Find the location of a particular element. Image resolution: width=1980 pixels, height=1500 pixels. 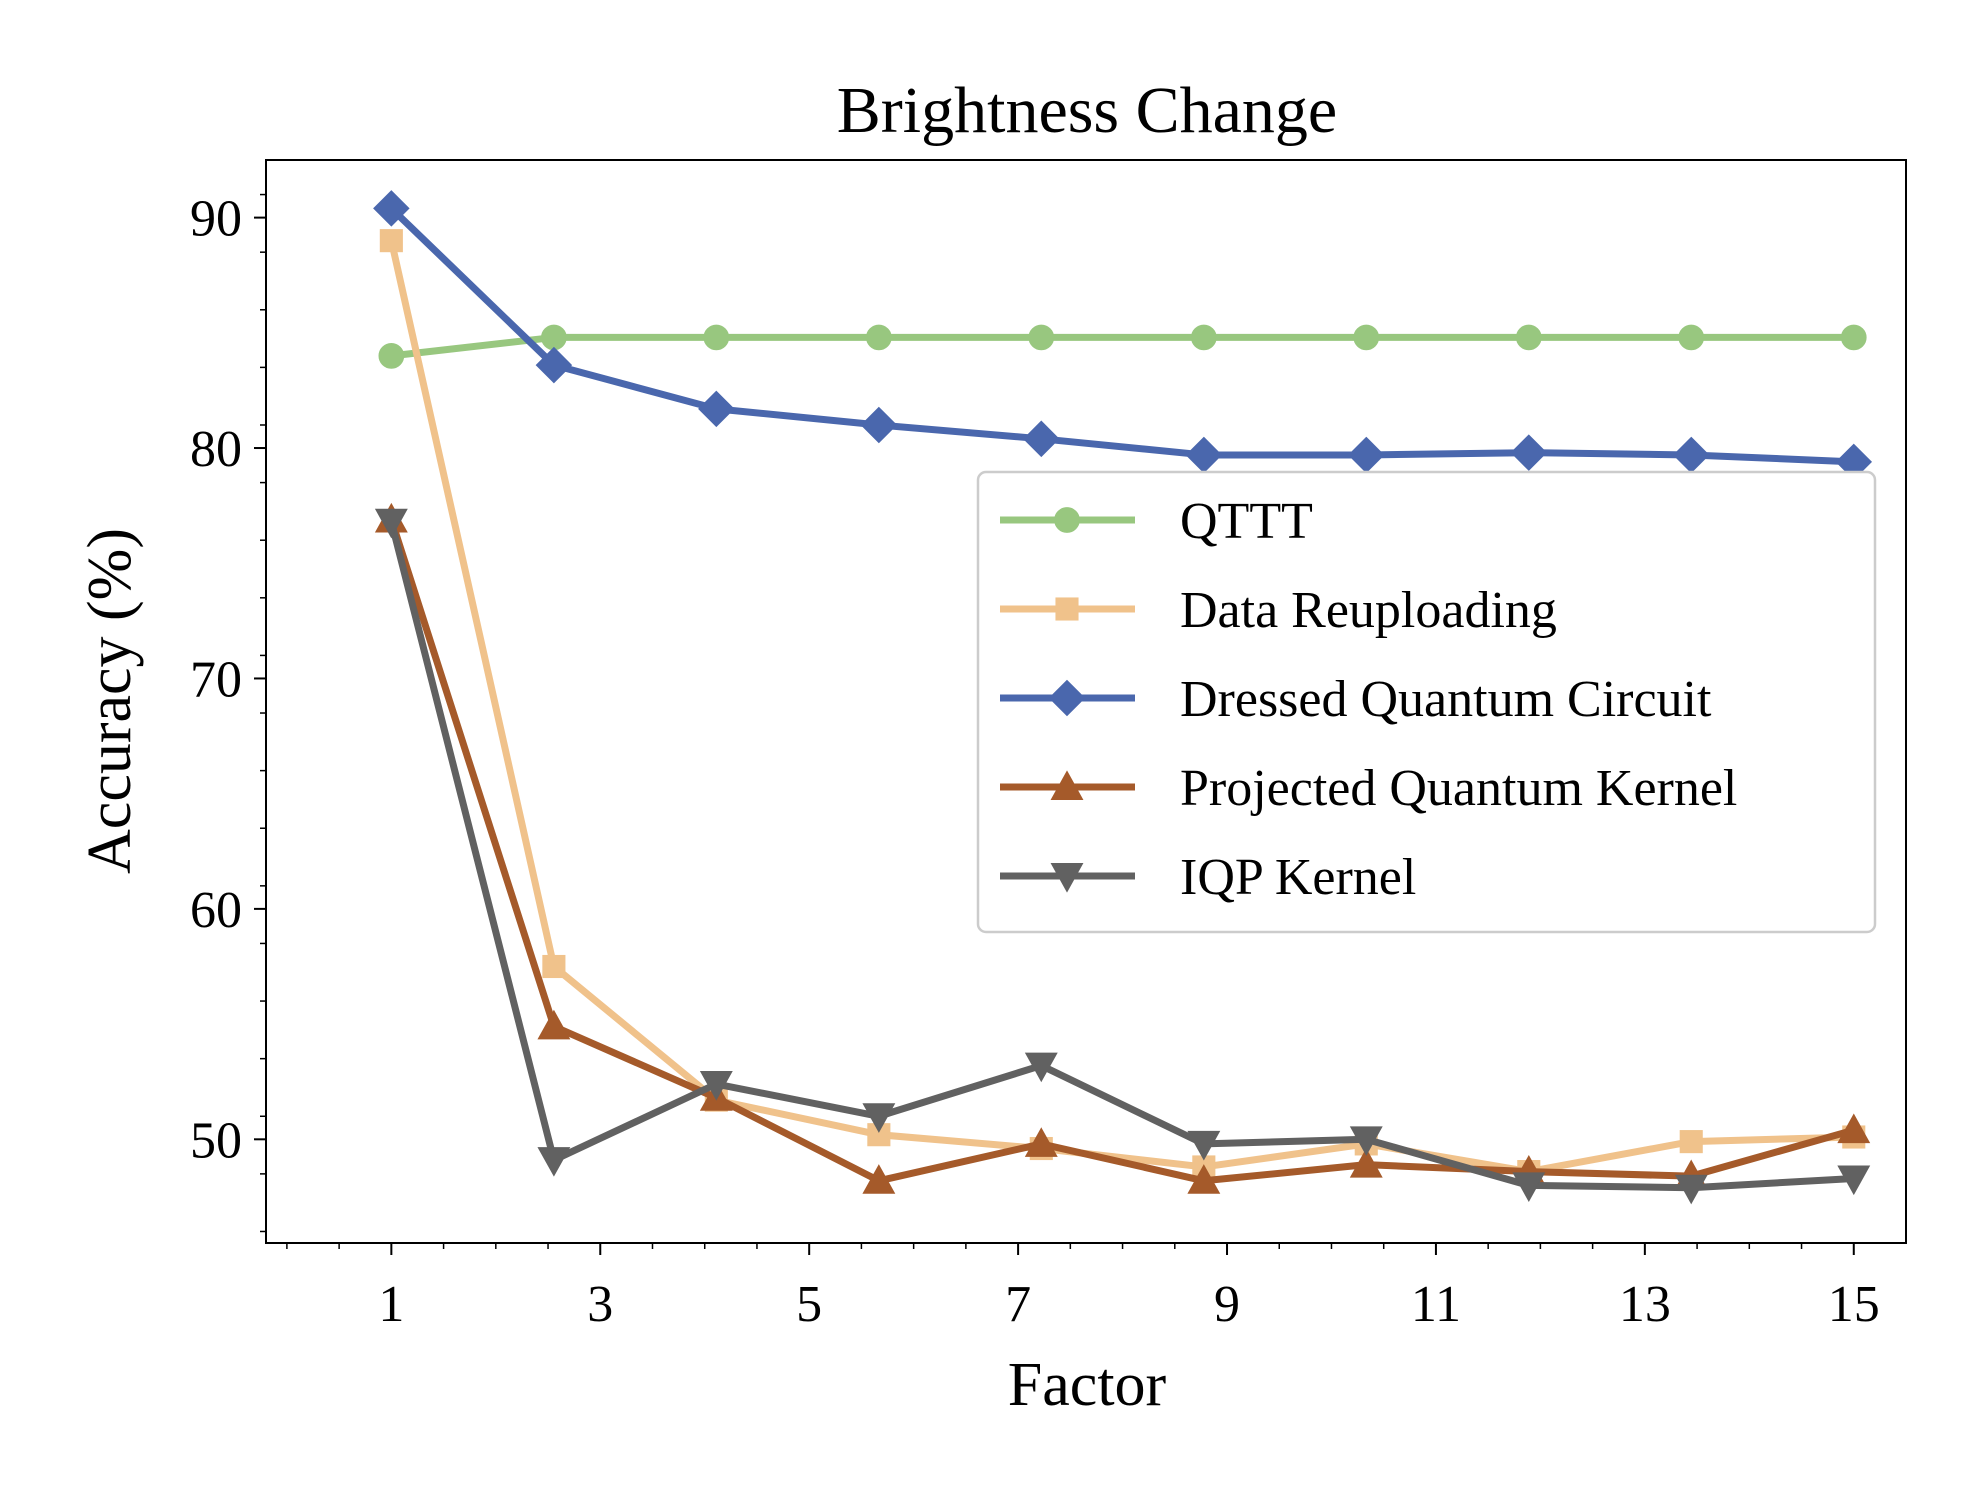

legend-label: QTTT is located at coordinates (1246, 521).